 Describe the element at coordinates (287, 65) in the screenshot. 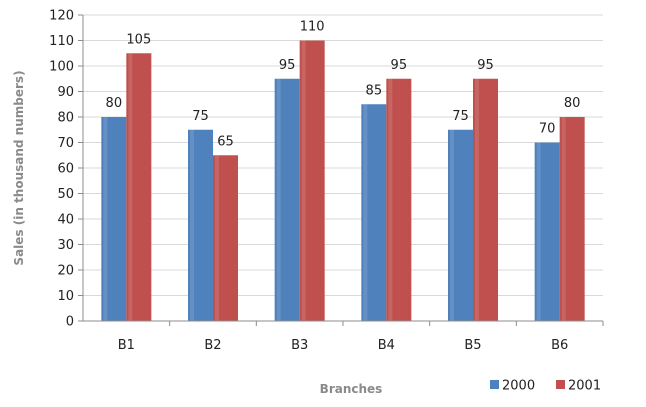

I see `data-label-2000-B3: 95` at that location.